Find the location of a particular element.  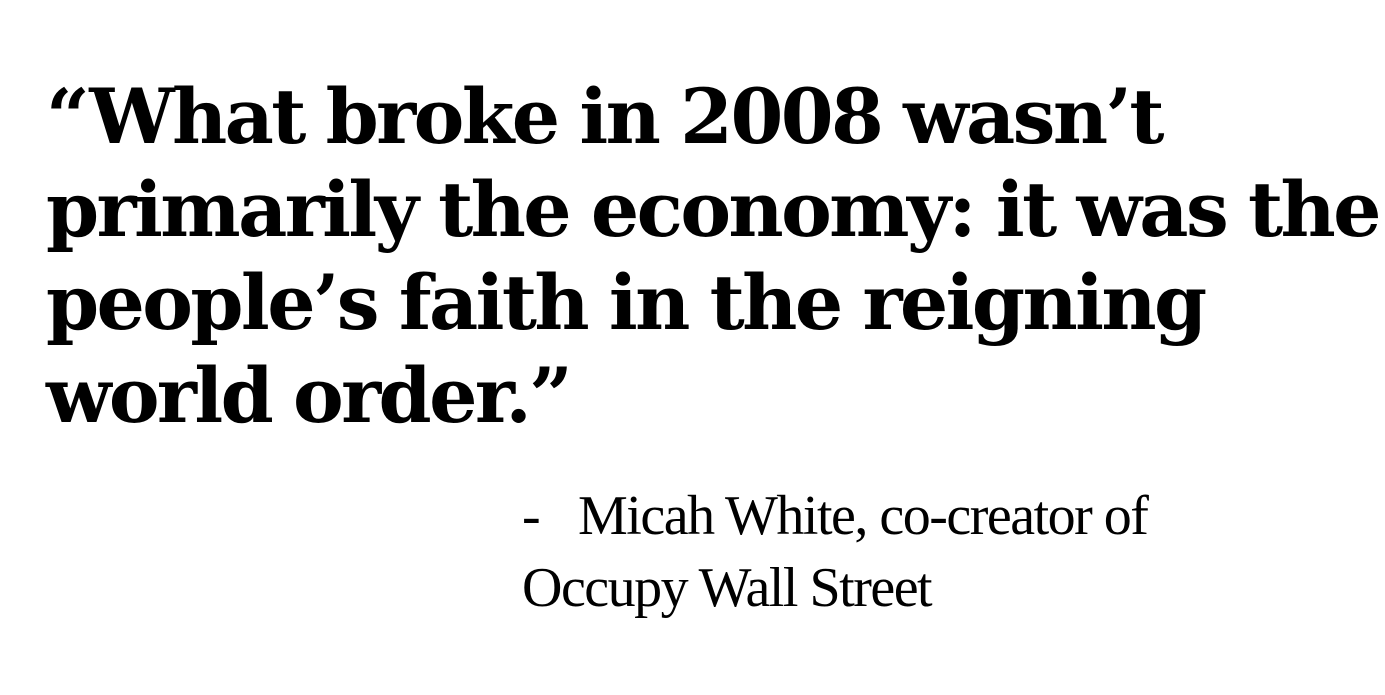

attribution-dash: - is located at coordinates (531, 516).